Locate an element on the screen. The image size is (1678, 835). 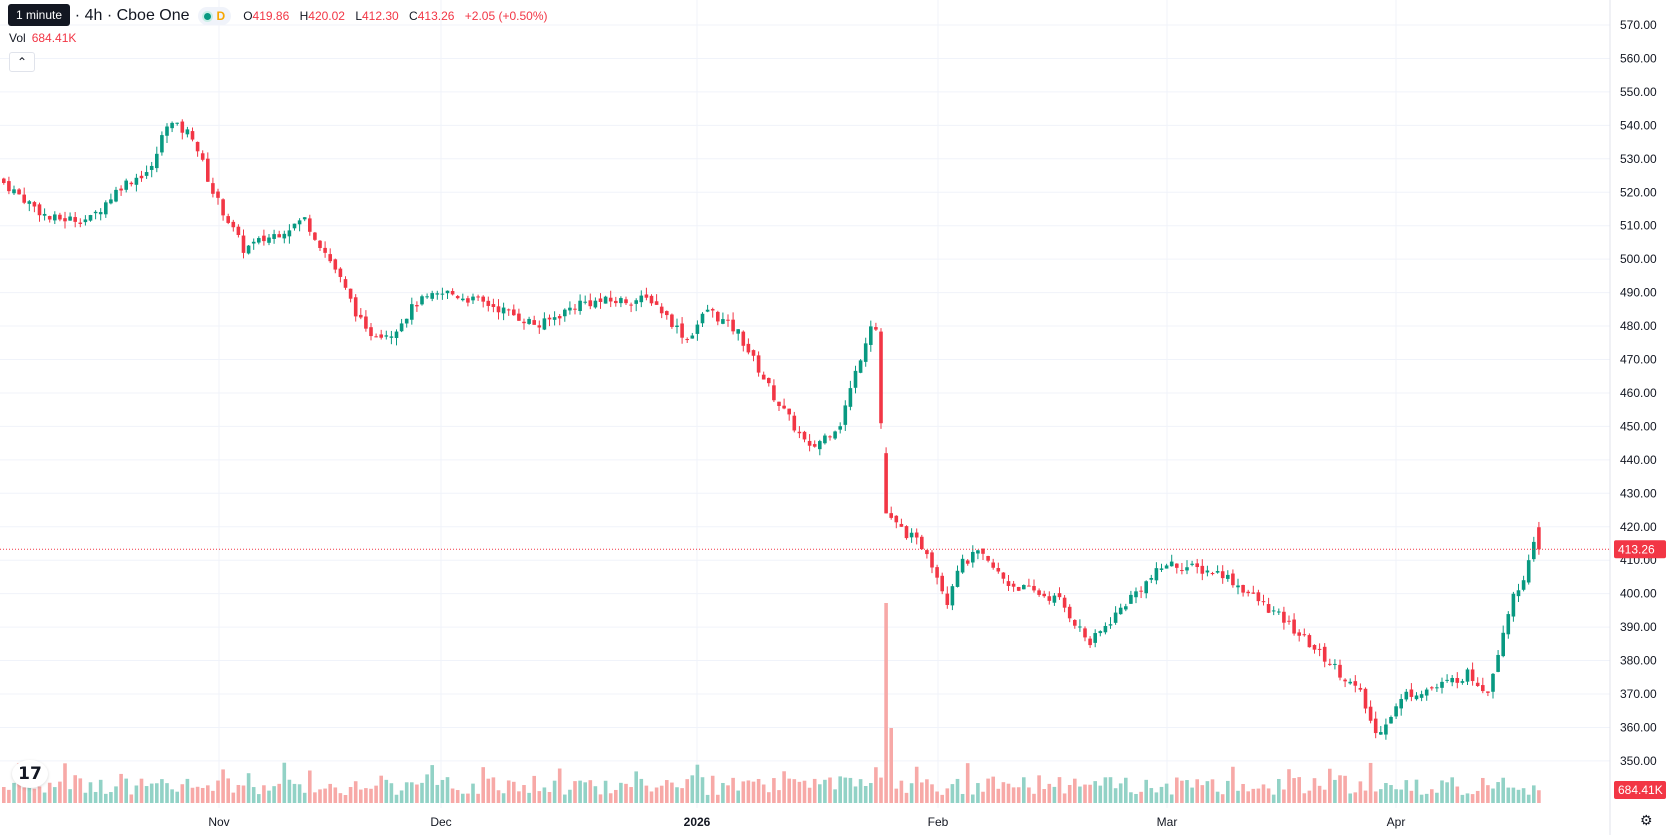
volume-legend: Vol 684.41K is located at coordinates (42, 38).